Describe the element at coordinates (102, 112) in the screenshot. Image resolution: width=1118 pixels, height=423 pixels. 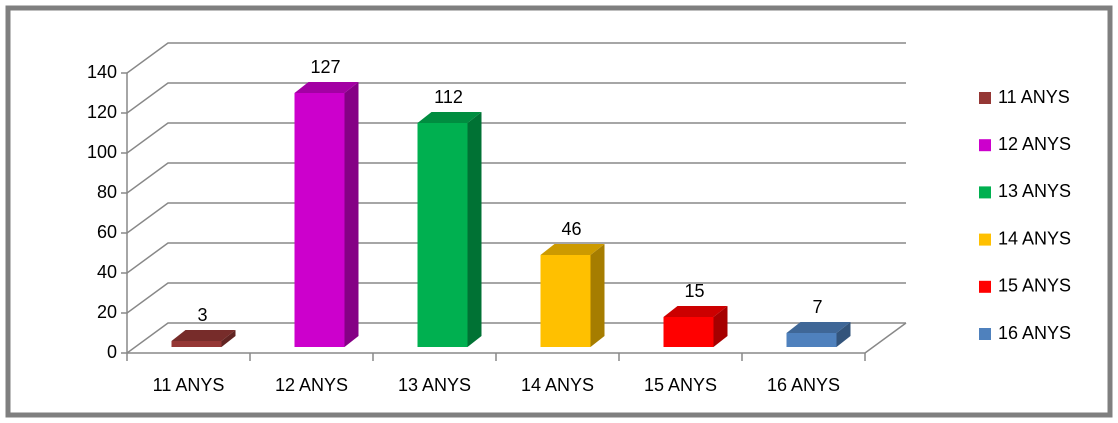
I see `y-tick-label: 120` at that location.